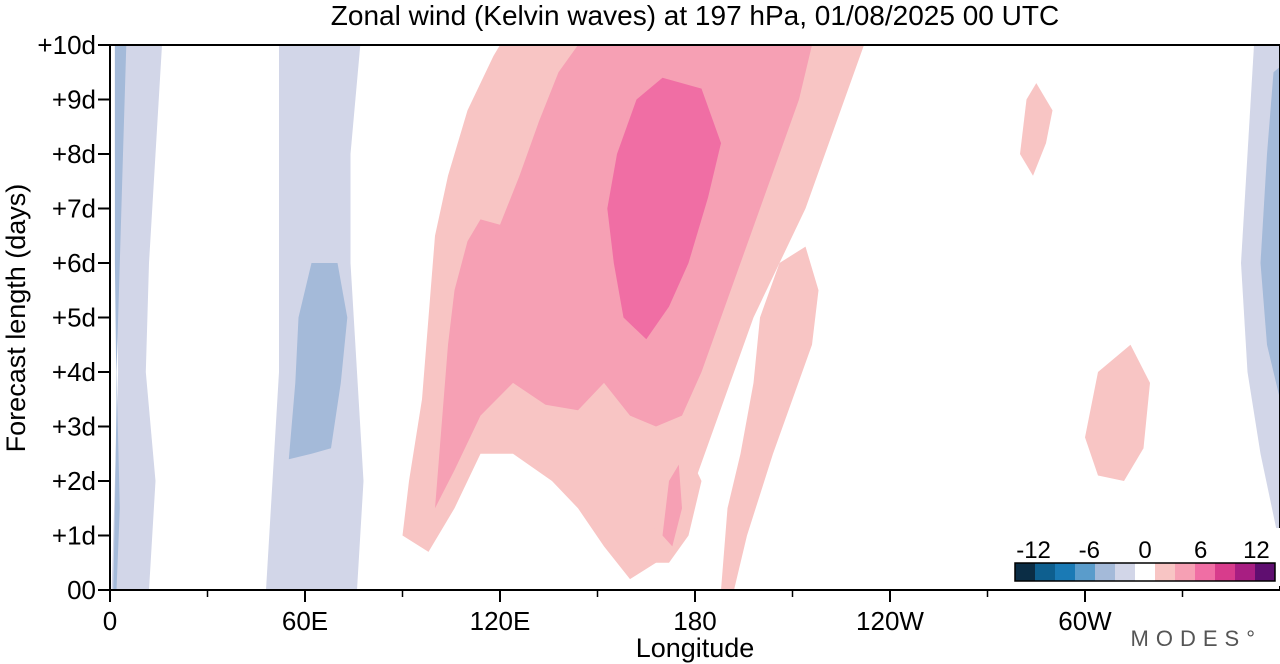 The image size is (1280, 664). I want to click on x-tick-label: 120E, so click(500, 621).